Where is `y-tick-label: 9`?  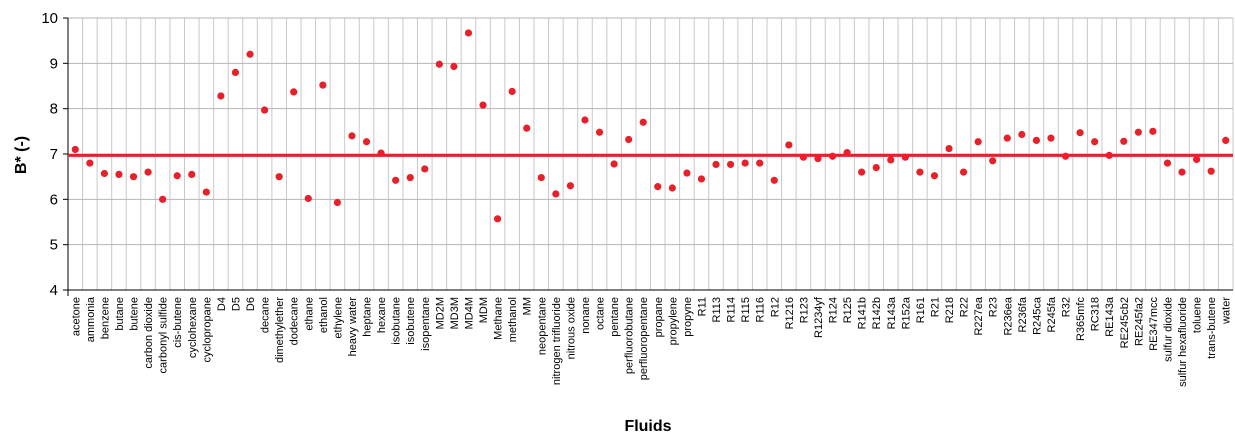 y-tick-label: 9 is located at coordinates (54, 63).